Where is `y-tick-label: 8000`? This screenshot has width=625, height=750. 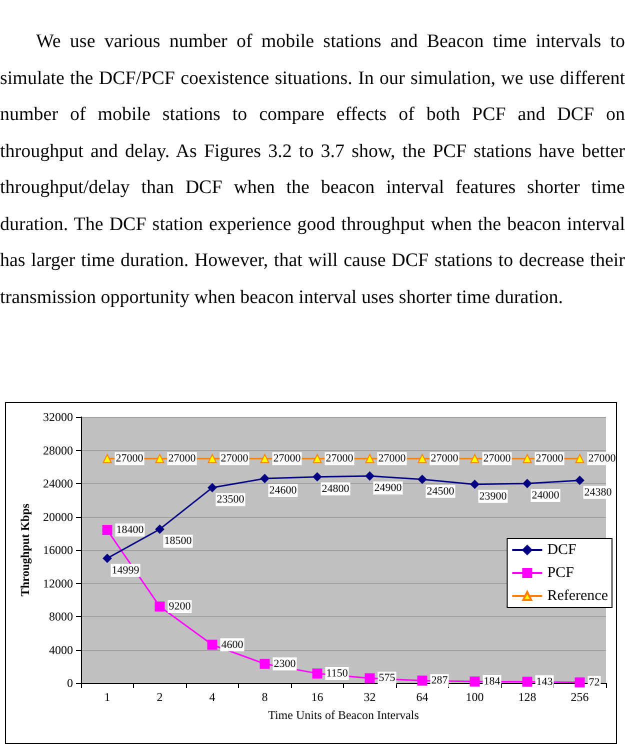
y-tick-label: 8000 is located at coordinates (61, 617).